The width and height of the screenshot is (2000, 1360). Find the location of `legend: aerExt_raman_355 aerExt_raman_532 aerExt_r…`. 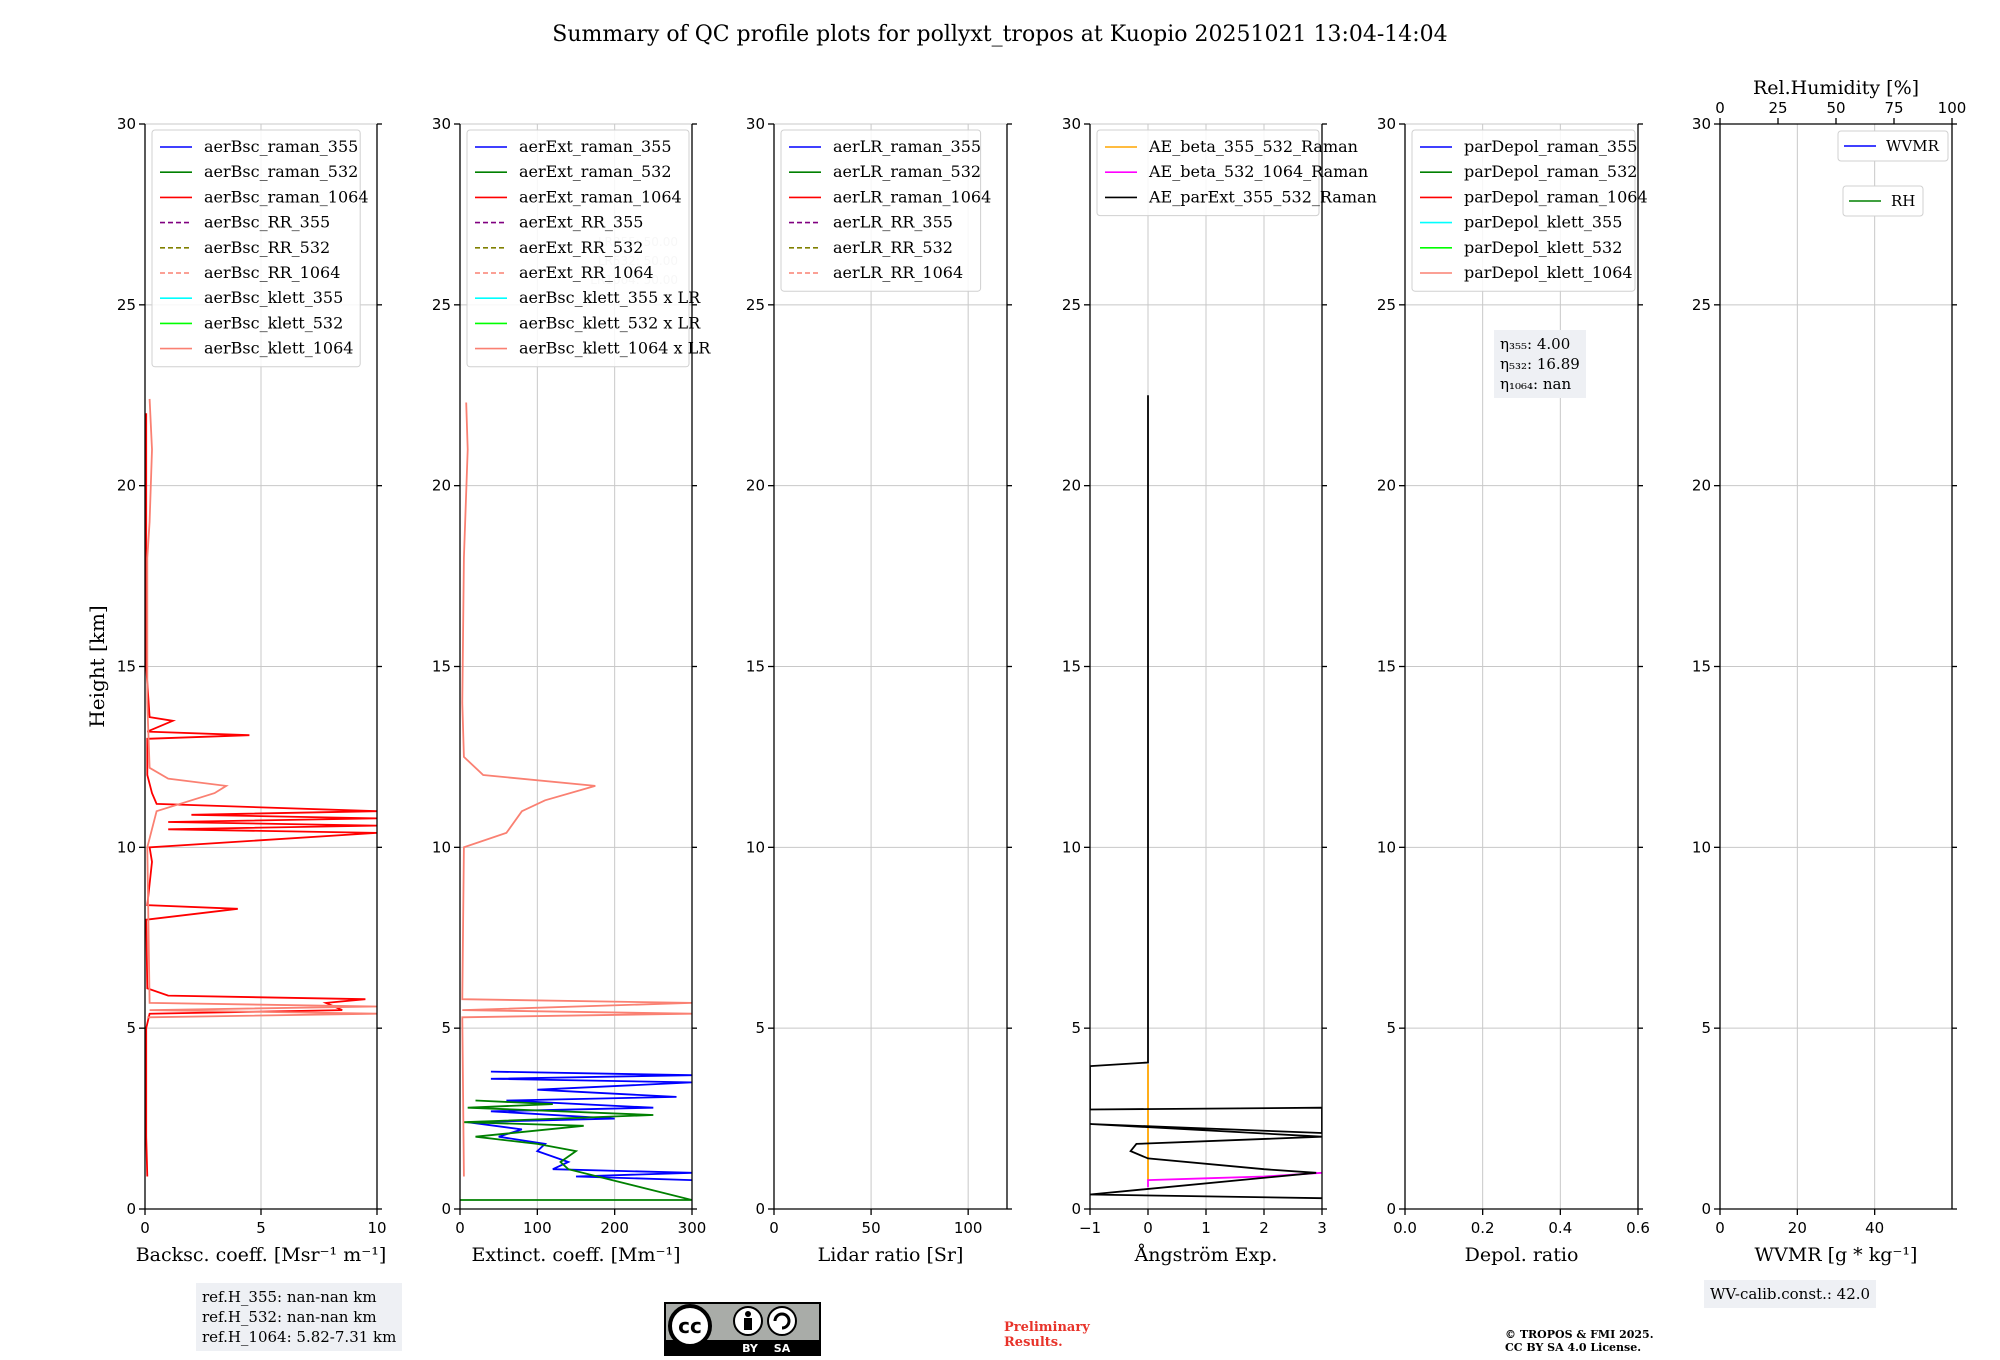

legend: aerExt_raman_355 aerExt_raman_532 aerExt_r… is located at coordinates (588, 248).